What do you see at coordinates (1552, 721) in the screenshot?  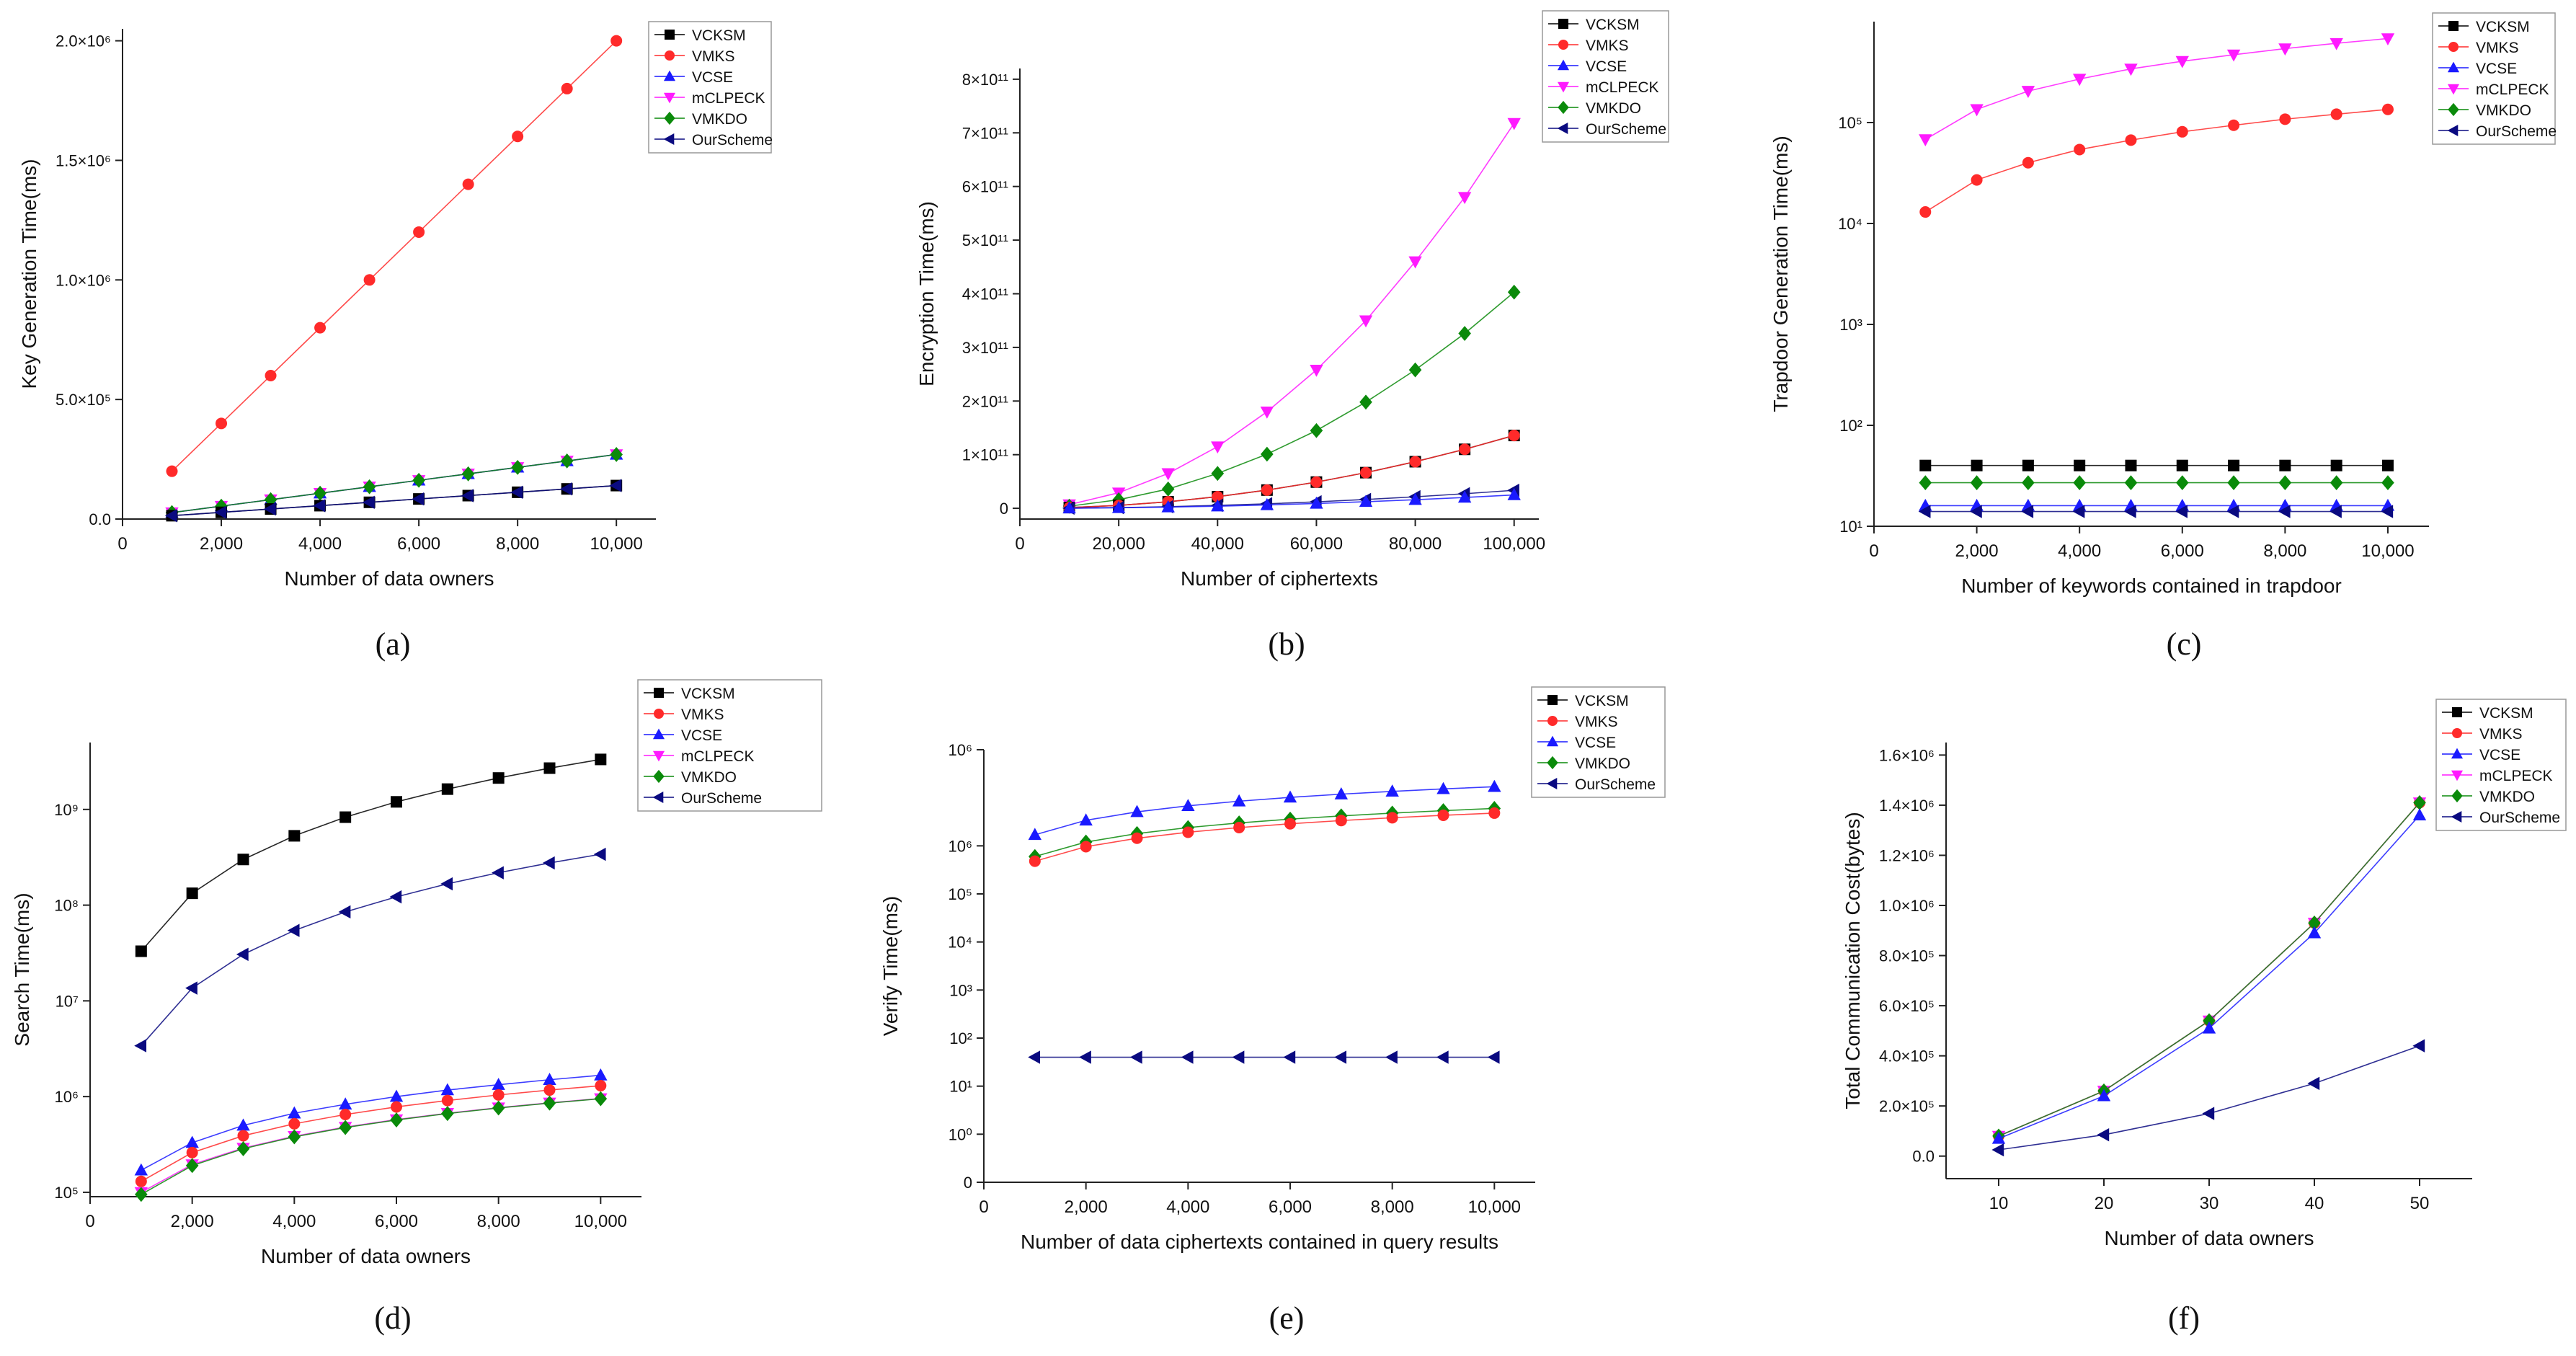 I see `legend-marker-e-VMKS` at bounding box center [1552, 721].